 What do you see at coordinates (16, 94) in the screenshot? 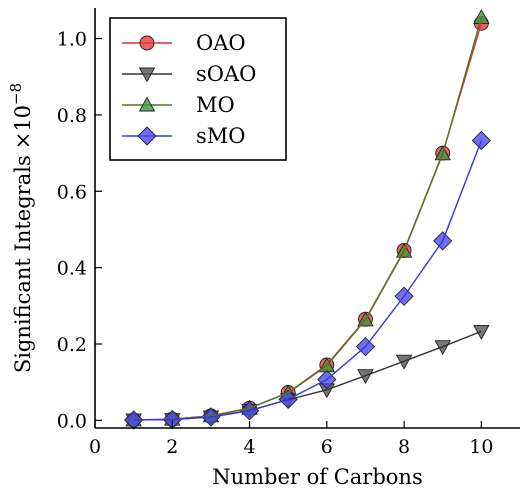
I see `y-axis-scale-exponent: −8` at bounding box center [16, 94].